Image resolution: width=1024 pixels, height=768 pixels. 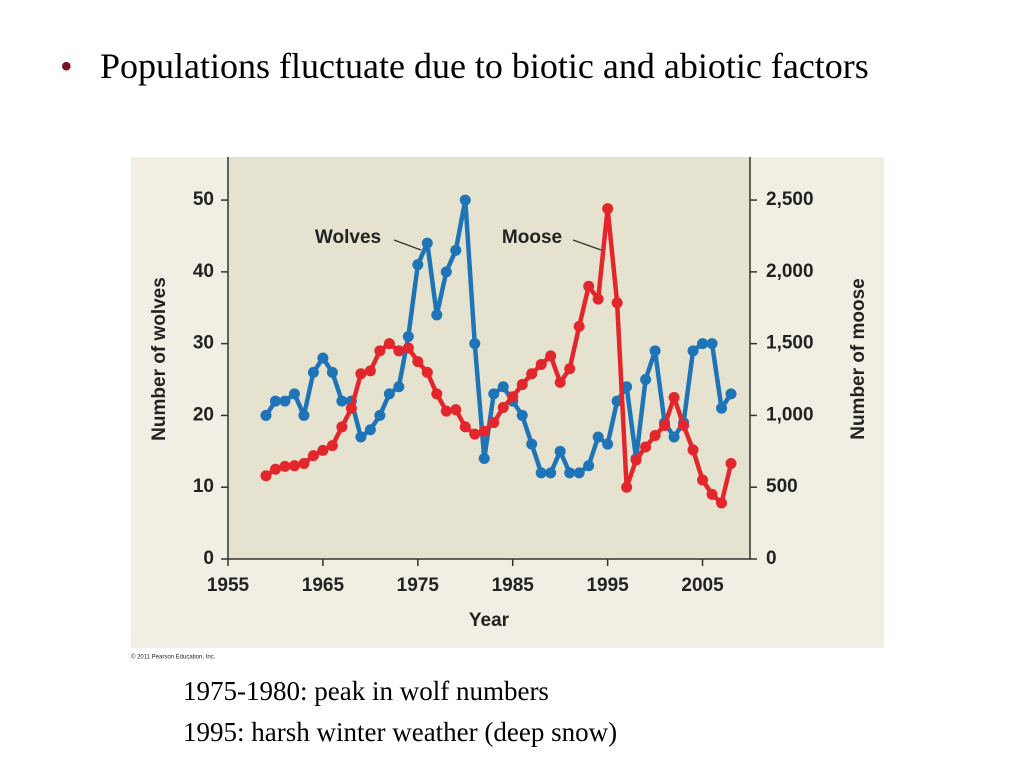 What do you see at coordinates (790, 414) in the screenshot?
I see `y2-tick-label: 1,000` at bounding box center [790, 414].